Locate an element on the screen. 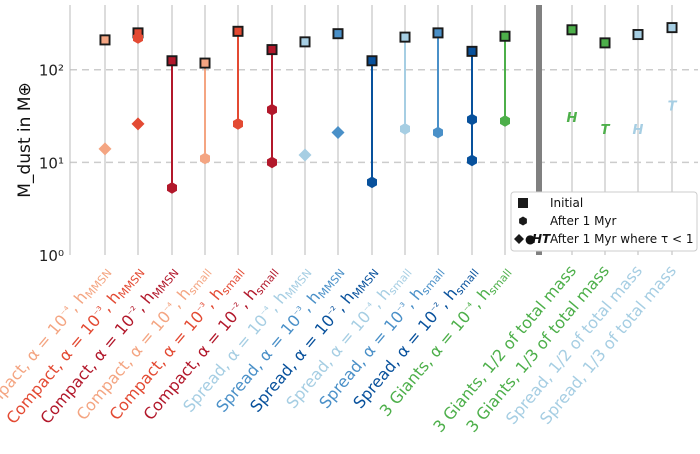 The width and height of the screenshot is (700, 454). legend-ht-letters: HT is located at coordinates (541, 239).